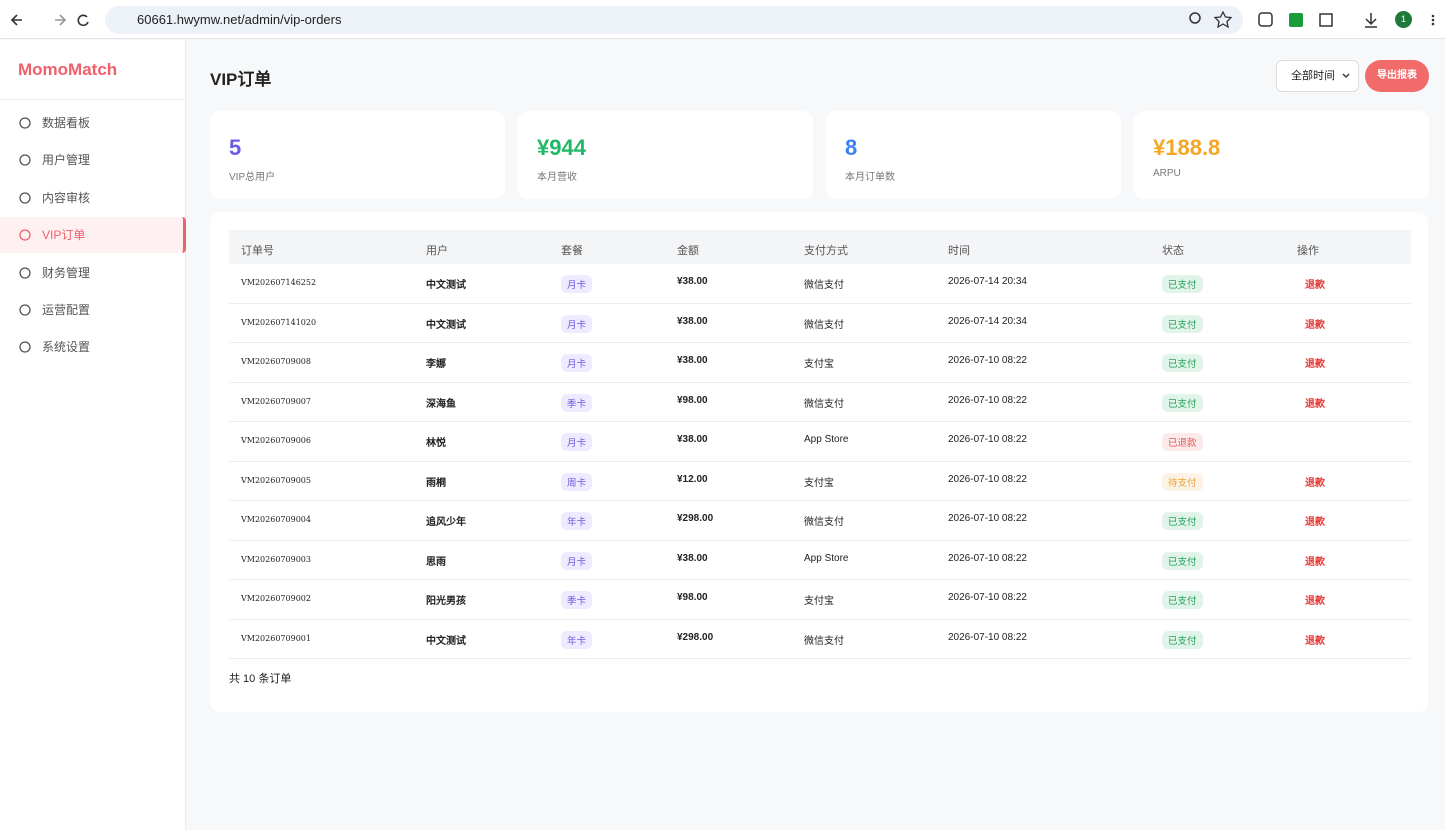 The width and height of the screenshot is (1445, 830). I want to click on menu-item: 数据看板, so click(93, 123).